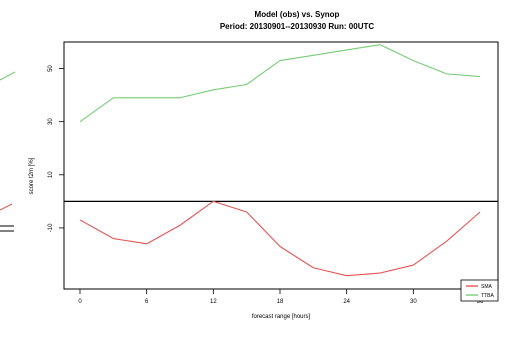 This screenshot has width=528, height=348. Describe the element at coordinates (51, 227) in the screenshot. I see `y-tick-label: -10` at that location.